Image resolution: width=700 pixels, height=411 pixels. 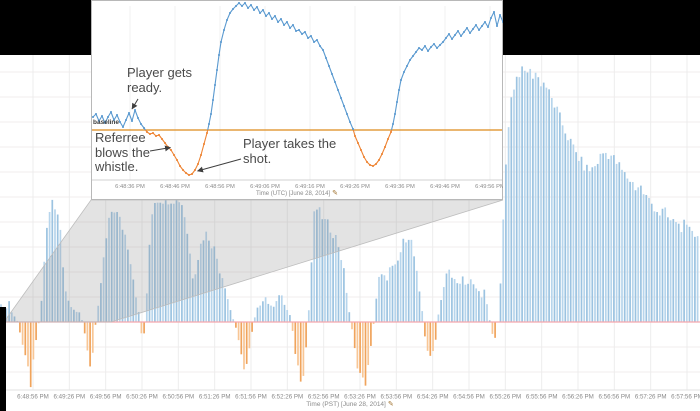 What do you see at coordinates (542, 397) in the screenshot?
I see `svg-text: 6:55:56 PM` at bounding box center [542, 397].